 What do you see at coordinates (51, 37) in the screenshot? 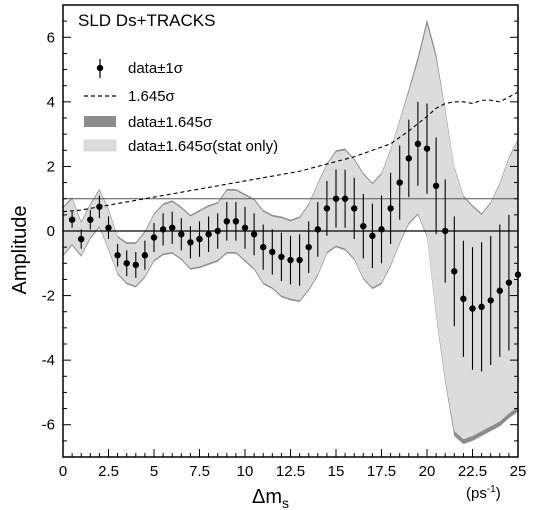
I see `y-tick-label: 6` at bounding box center [51, 37].